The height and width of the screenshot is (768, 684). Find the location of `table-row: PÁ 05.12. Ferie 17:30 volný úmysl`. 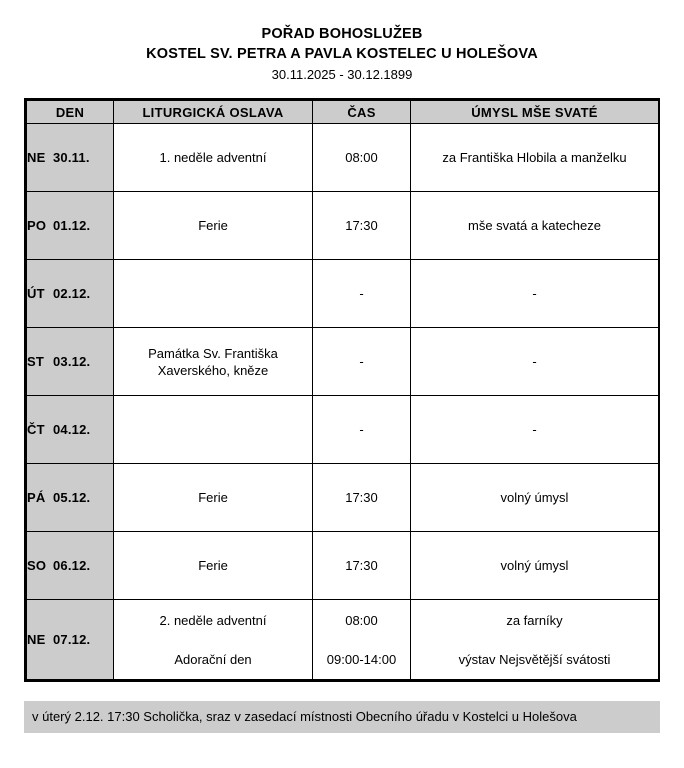

table-row: PÁ 05.12. Ferie 17:30 volný úmysl is located at coordinates (342, 497).